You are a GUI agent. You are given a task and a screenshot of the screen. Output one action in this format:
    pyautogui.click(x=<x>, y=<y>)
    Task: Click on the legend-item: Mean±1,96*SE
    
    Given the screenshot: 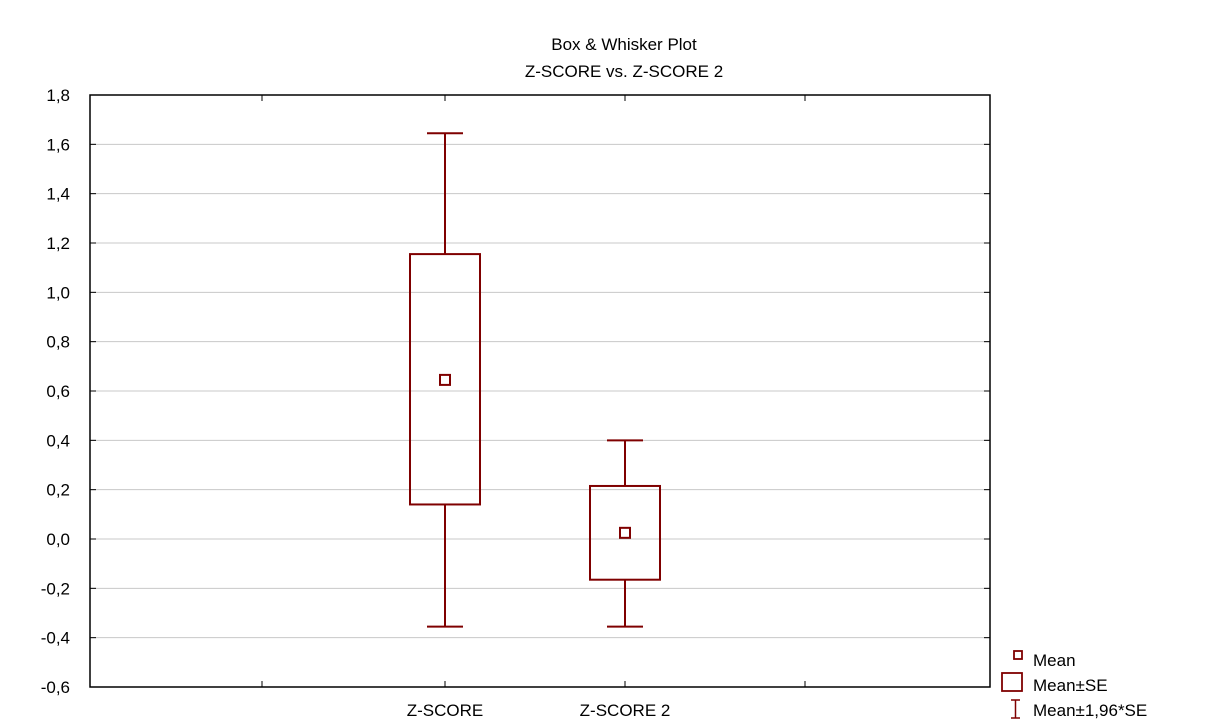 What is the action you would take?
    pyautogui.click(x=1079, y=709)
    